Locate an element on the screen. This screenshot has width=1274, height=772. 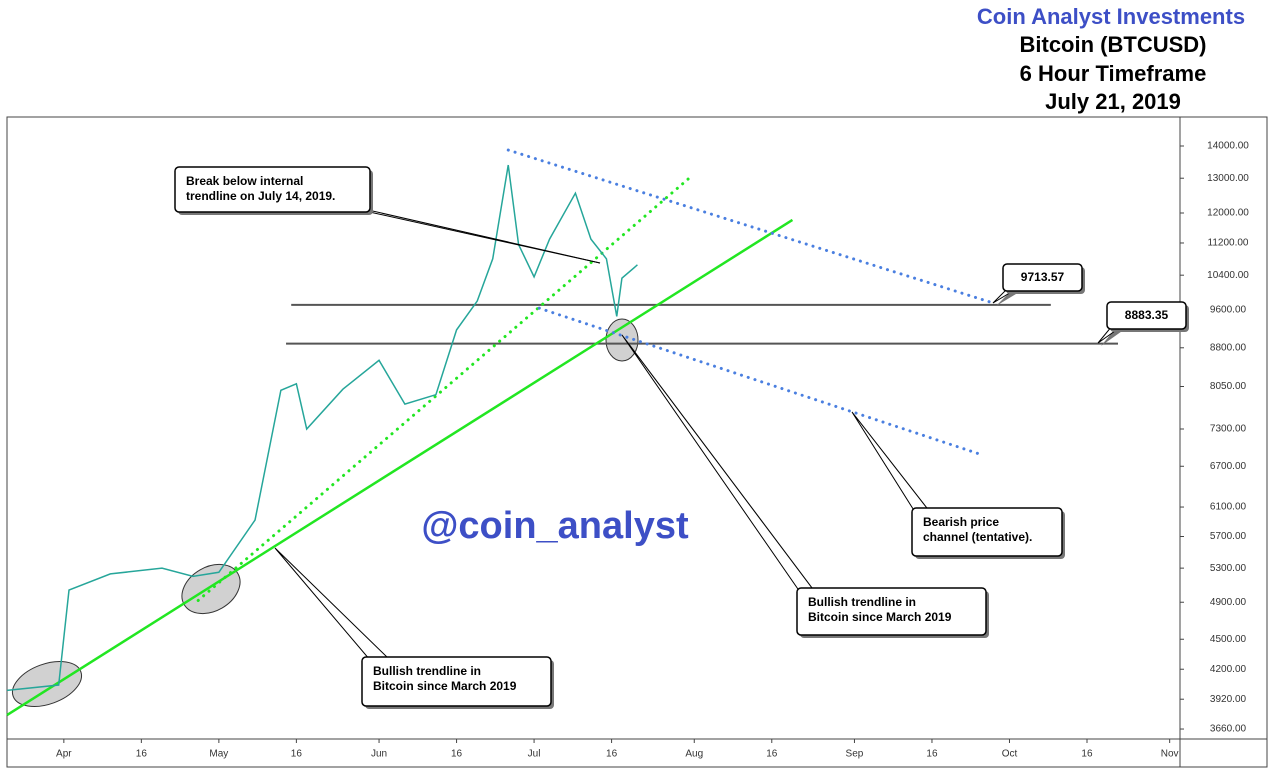
level-label: 8883.35 is located at coordinates (1147, 315).